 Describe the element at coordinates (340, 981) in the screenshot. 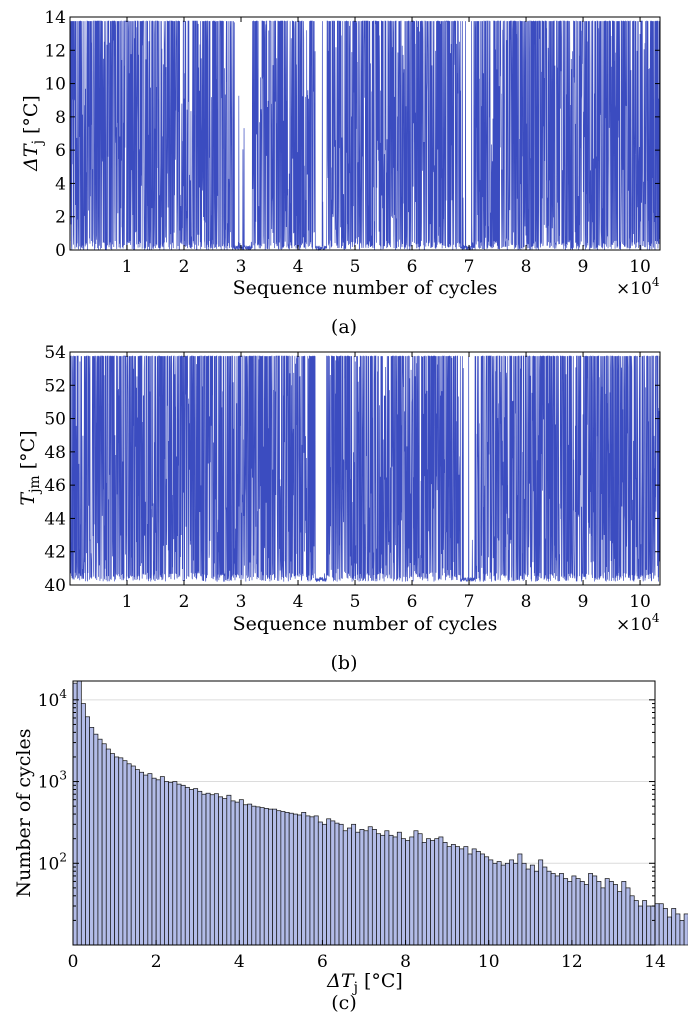

I see `c-xlabel-main: ΔT` at that location.